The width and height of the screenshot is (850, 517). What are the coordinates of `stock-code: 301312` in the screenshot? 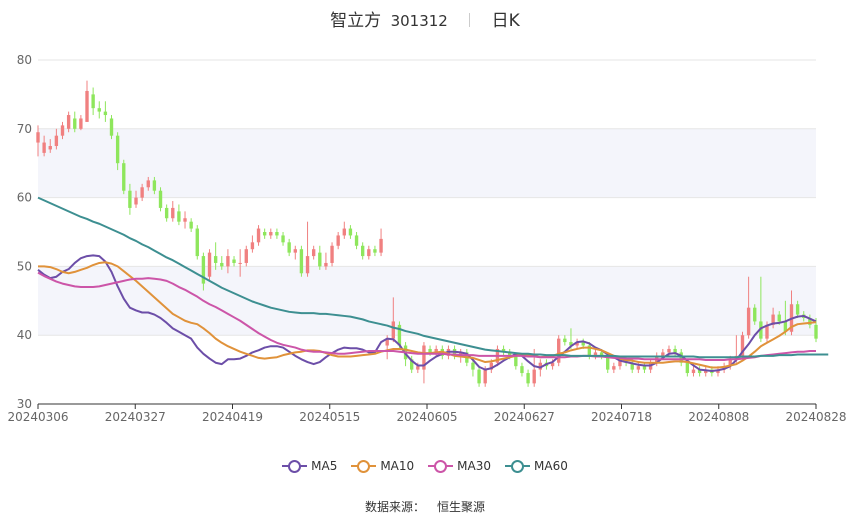 It's located at (419, 21).